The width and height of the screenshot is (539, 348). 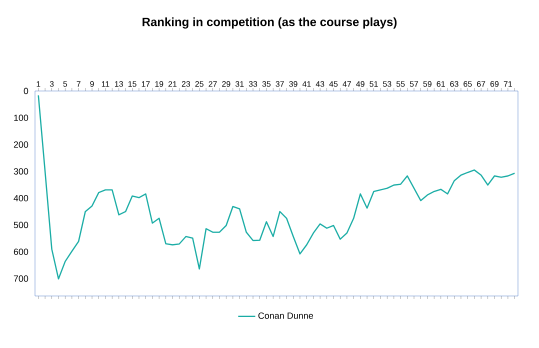 What do you see at coordinates (212, 84) in the screenshot?
I see `x-tick-label: 27` at bounding box center [212, 84].